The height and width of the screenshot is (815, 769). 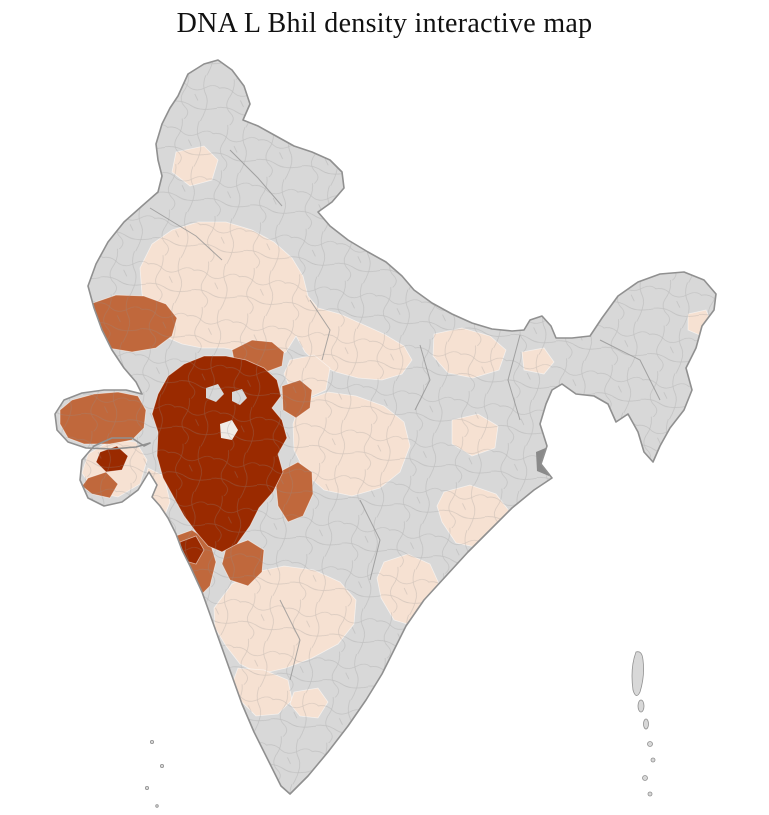 What do you see at coordinates (637, 673) in the screenshot?
I see `andaman-island` at bounding box center [637, 673].